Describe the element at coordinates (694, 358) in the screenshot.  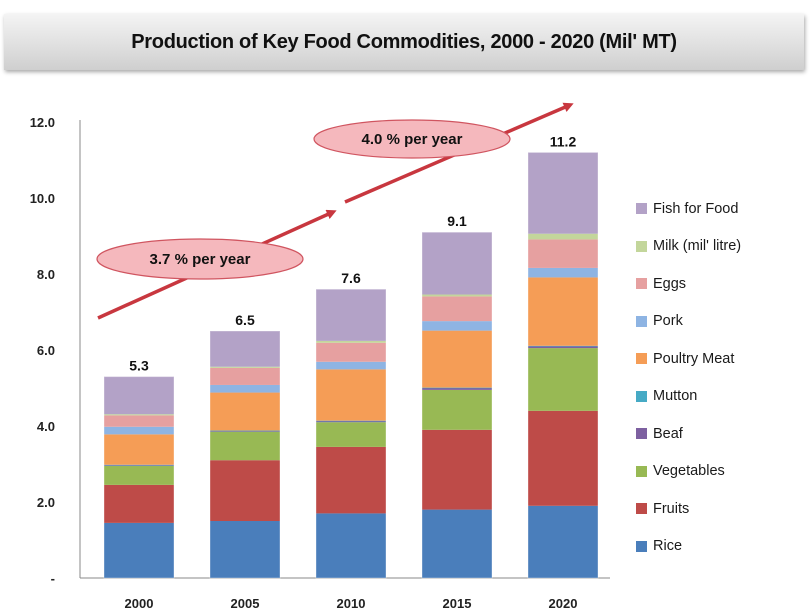
I see `legend-label: Poultry Meat` at that location.